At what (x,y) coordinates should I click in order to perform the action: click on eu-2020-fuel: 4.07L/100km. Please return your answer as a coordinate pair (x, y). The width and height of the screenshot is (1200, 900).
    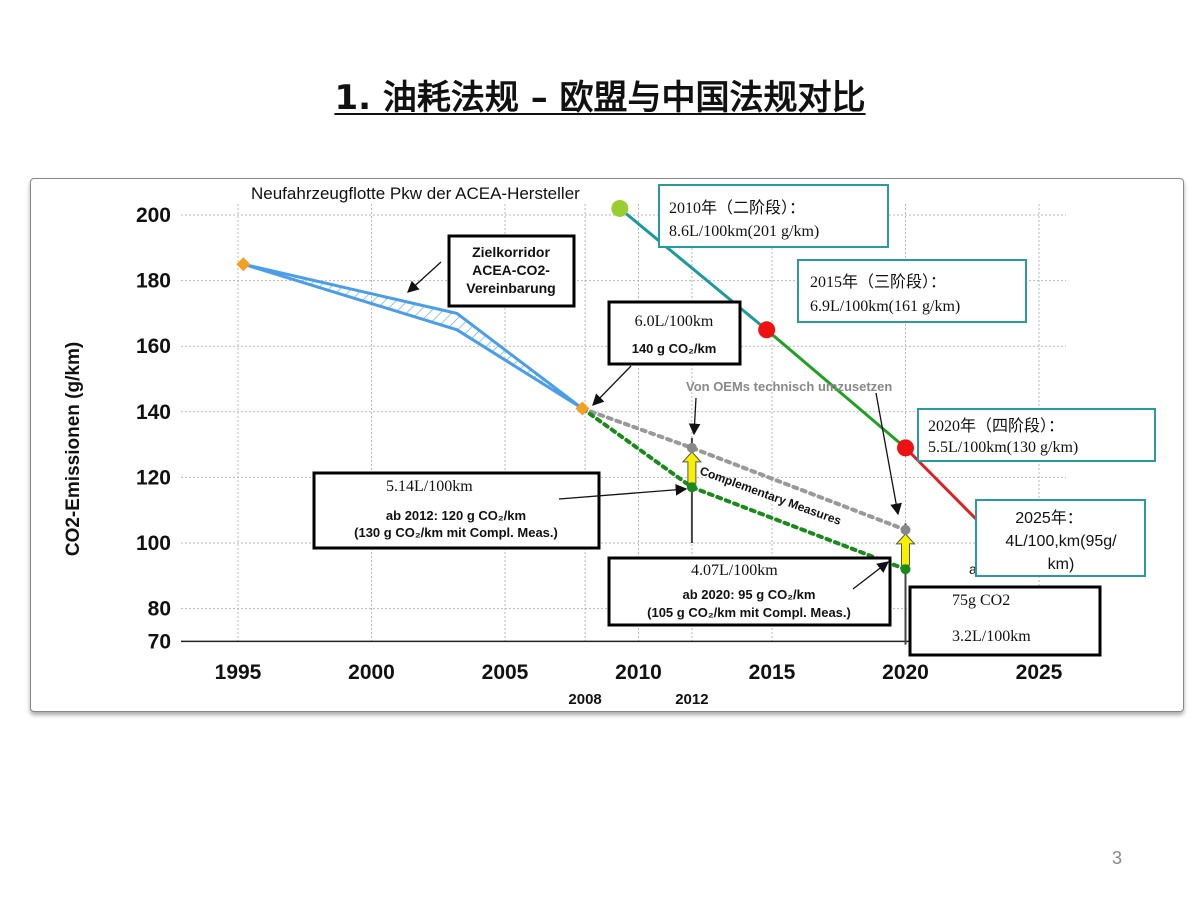
    Looking at the image, I should click on (734, 570).